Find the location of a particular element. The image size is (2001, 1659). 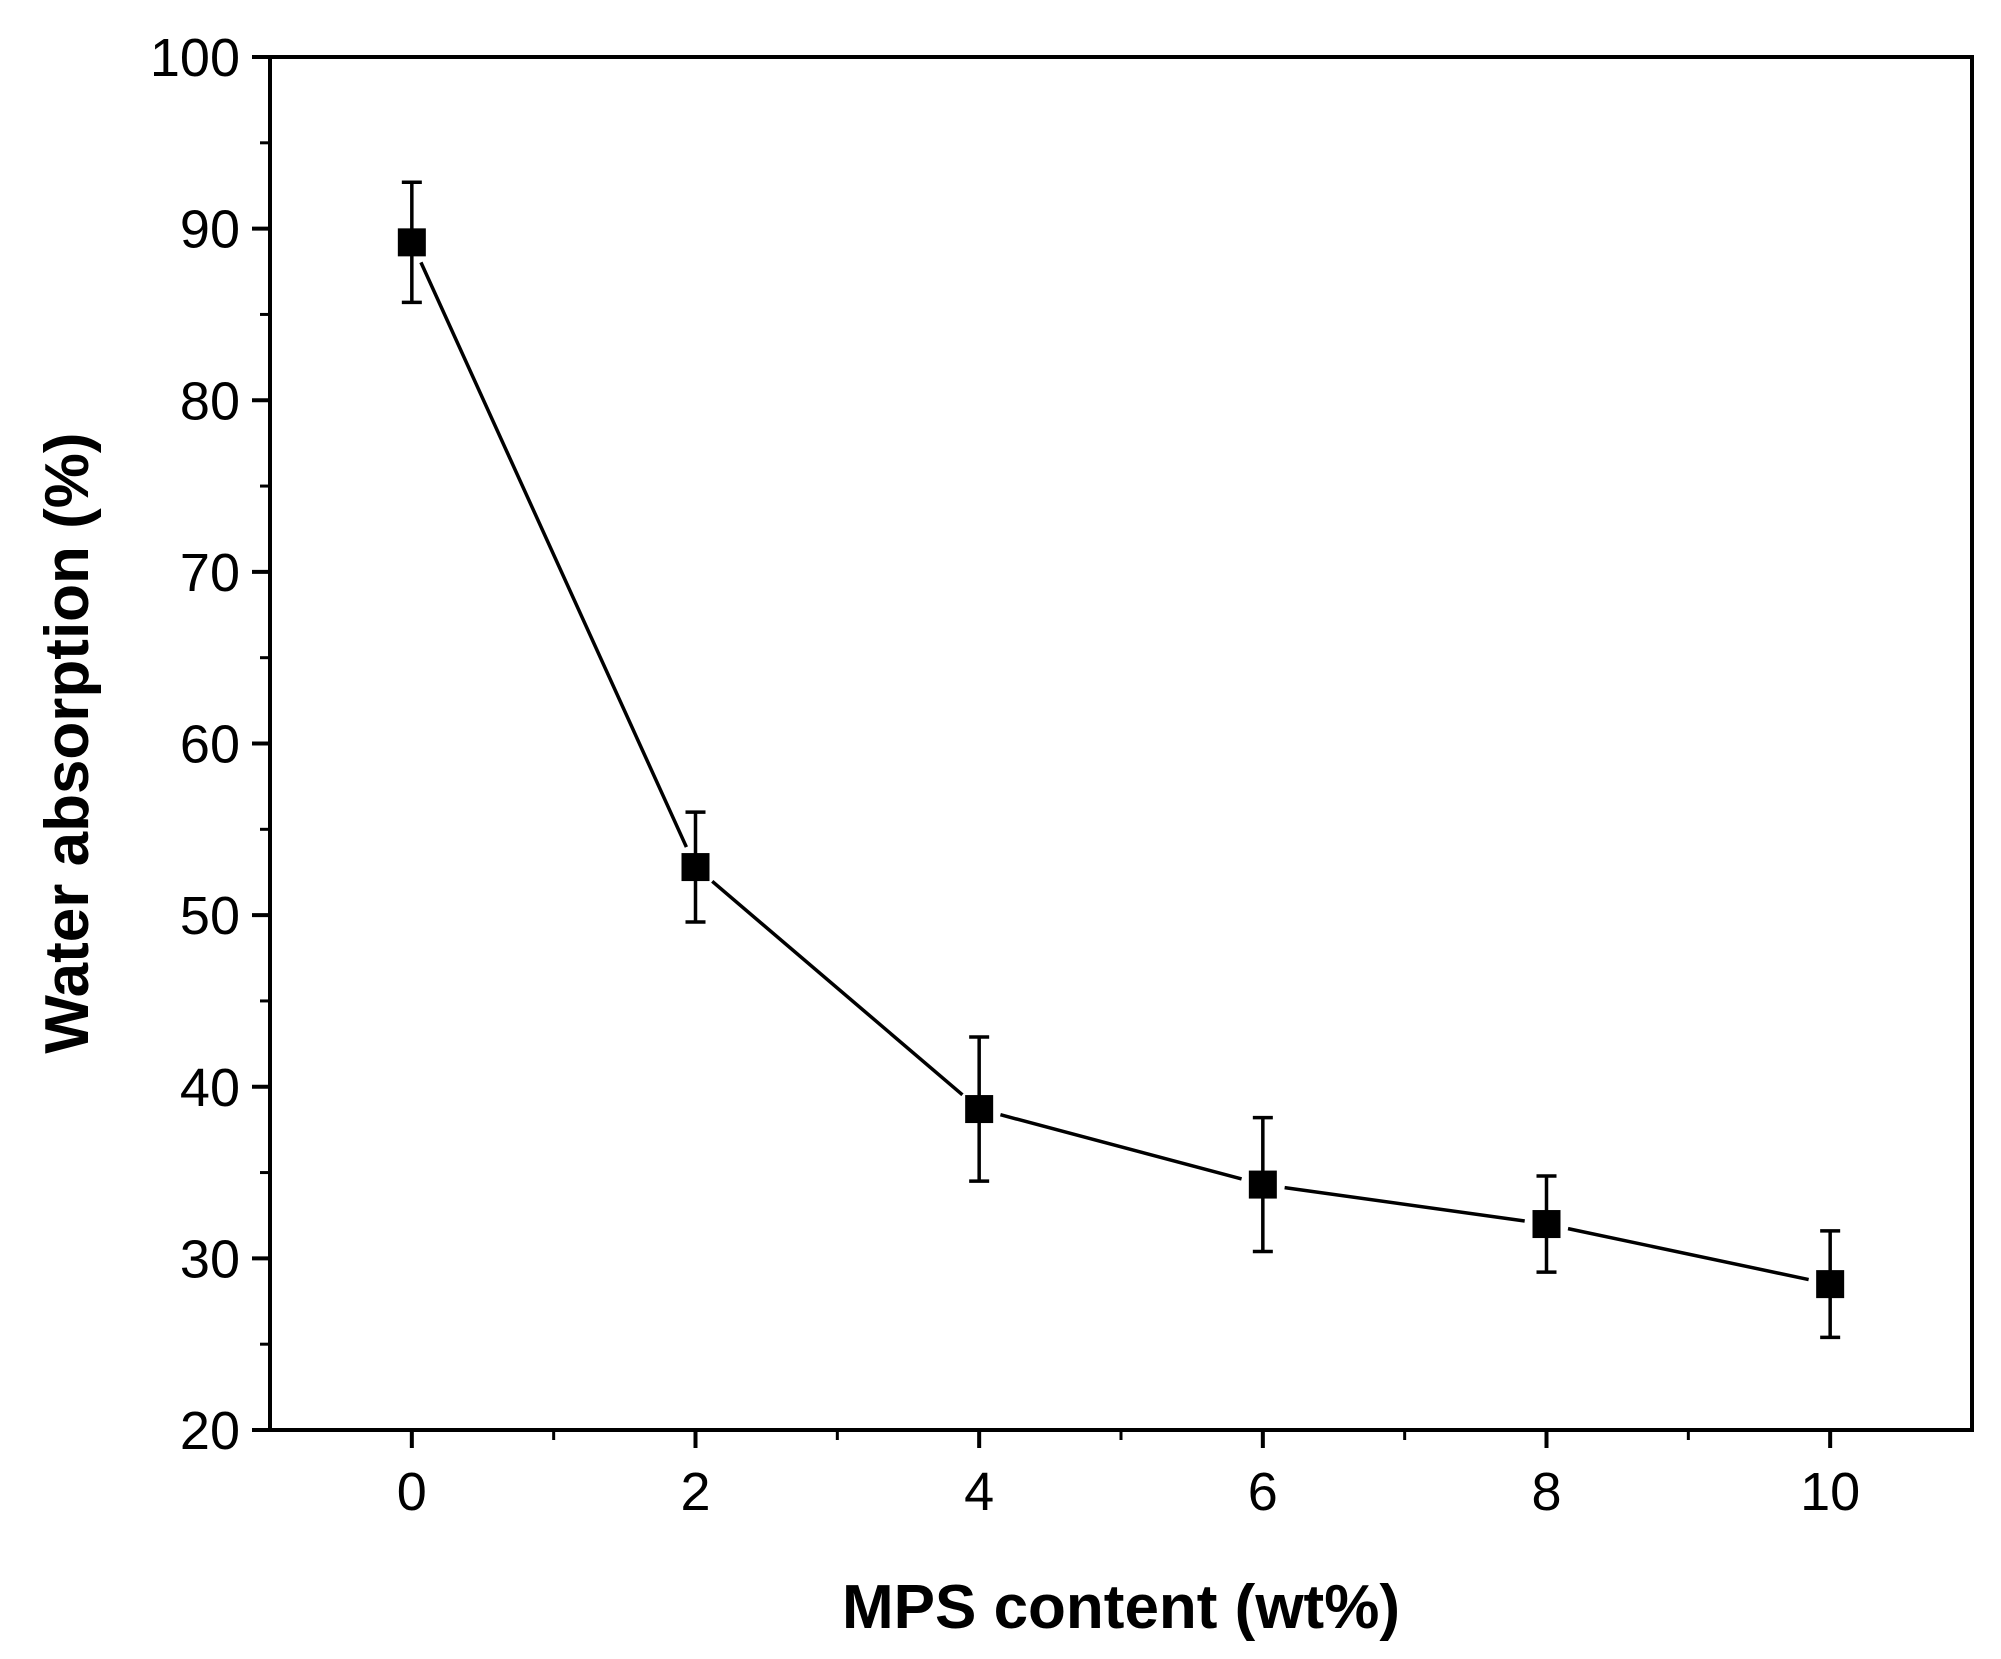

y-tick-label: 30 is located at coordinates (210, 1259).